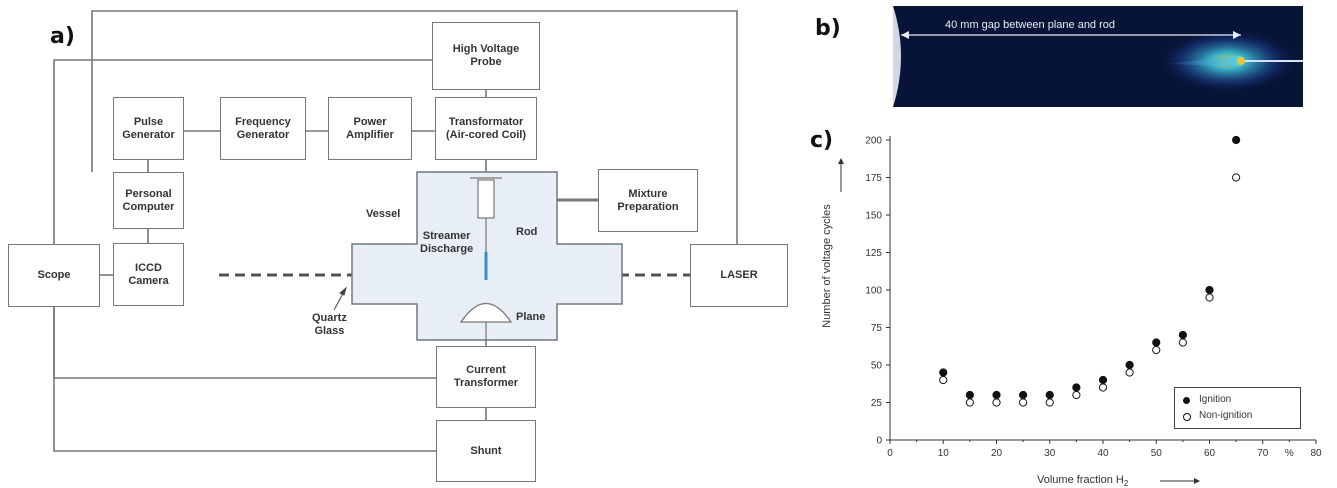 This screenshot has width=1337, height=488. Describe the element at coordinates (877, 328) in the screenshot. I see `y-tick-label: 75` at that location.